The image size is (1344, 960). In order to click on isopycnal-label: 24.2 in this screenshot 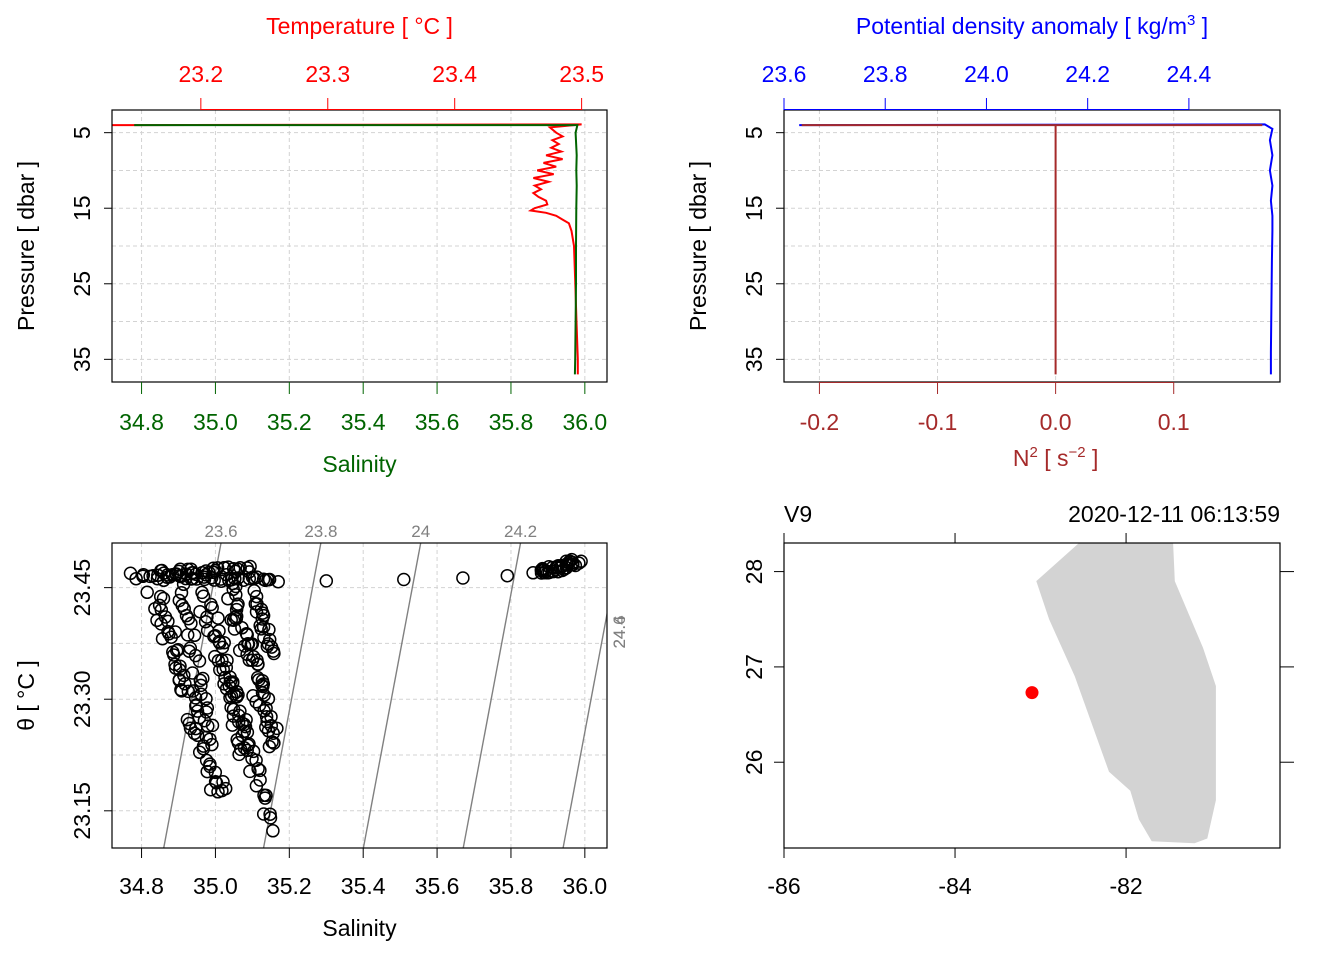, I will do `click(520, 531)`.